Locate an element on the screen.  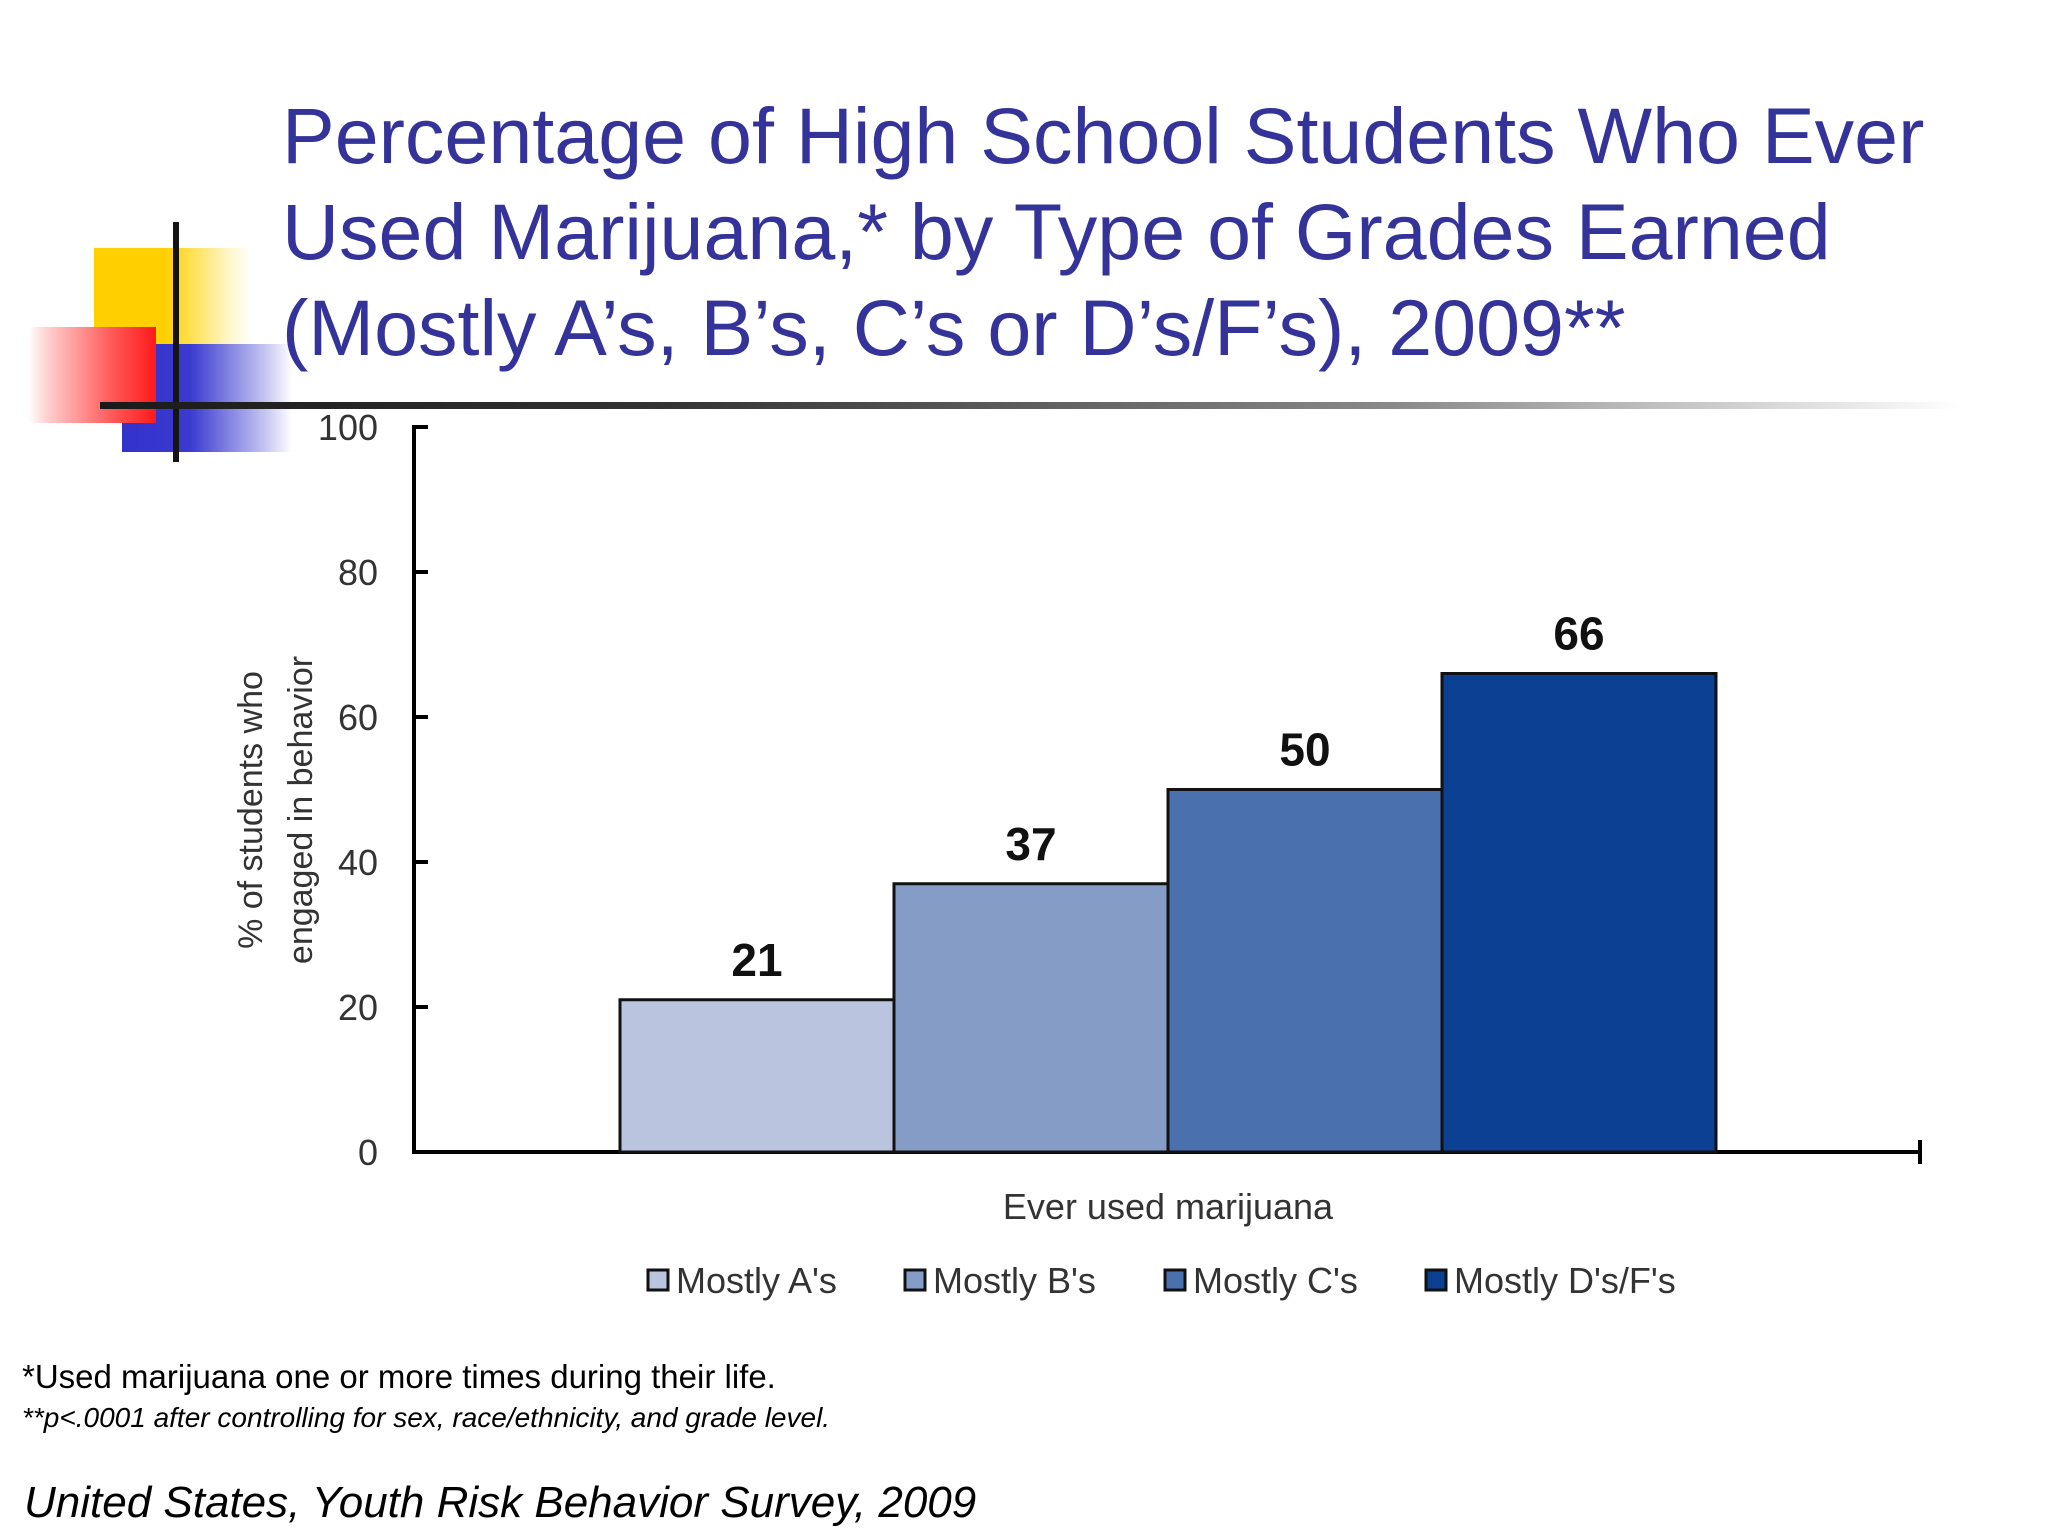
y-axis-label: engaged in behavior is located at coordinates (301, 810).